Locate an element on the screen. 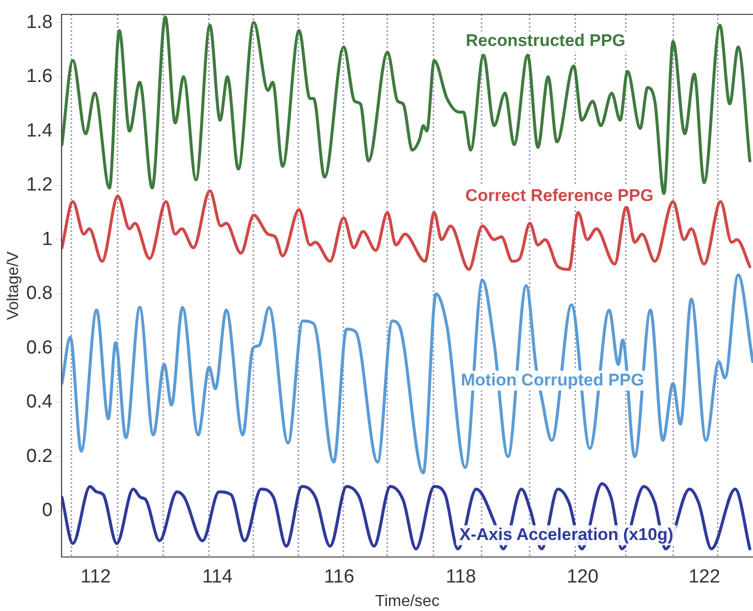 The image size is (753, 611). series-label: Correct Reference PPG is located at coordinates (559, 195).